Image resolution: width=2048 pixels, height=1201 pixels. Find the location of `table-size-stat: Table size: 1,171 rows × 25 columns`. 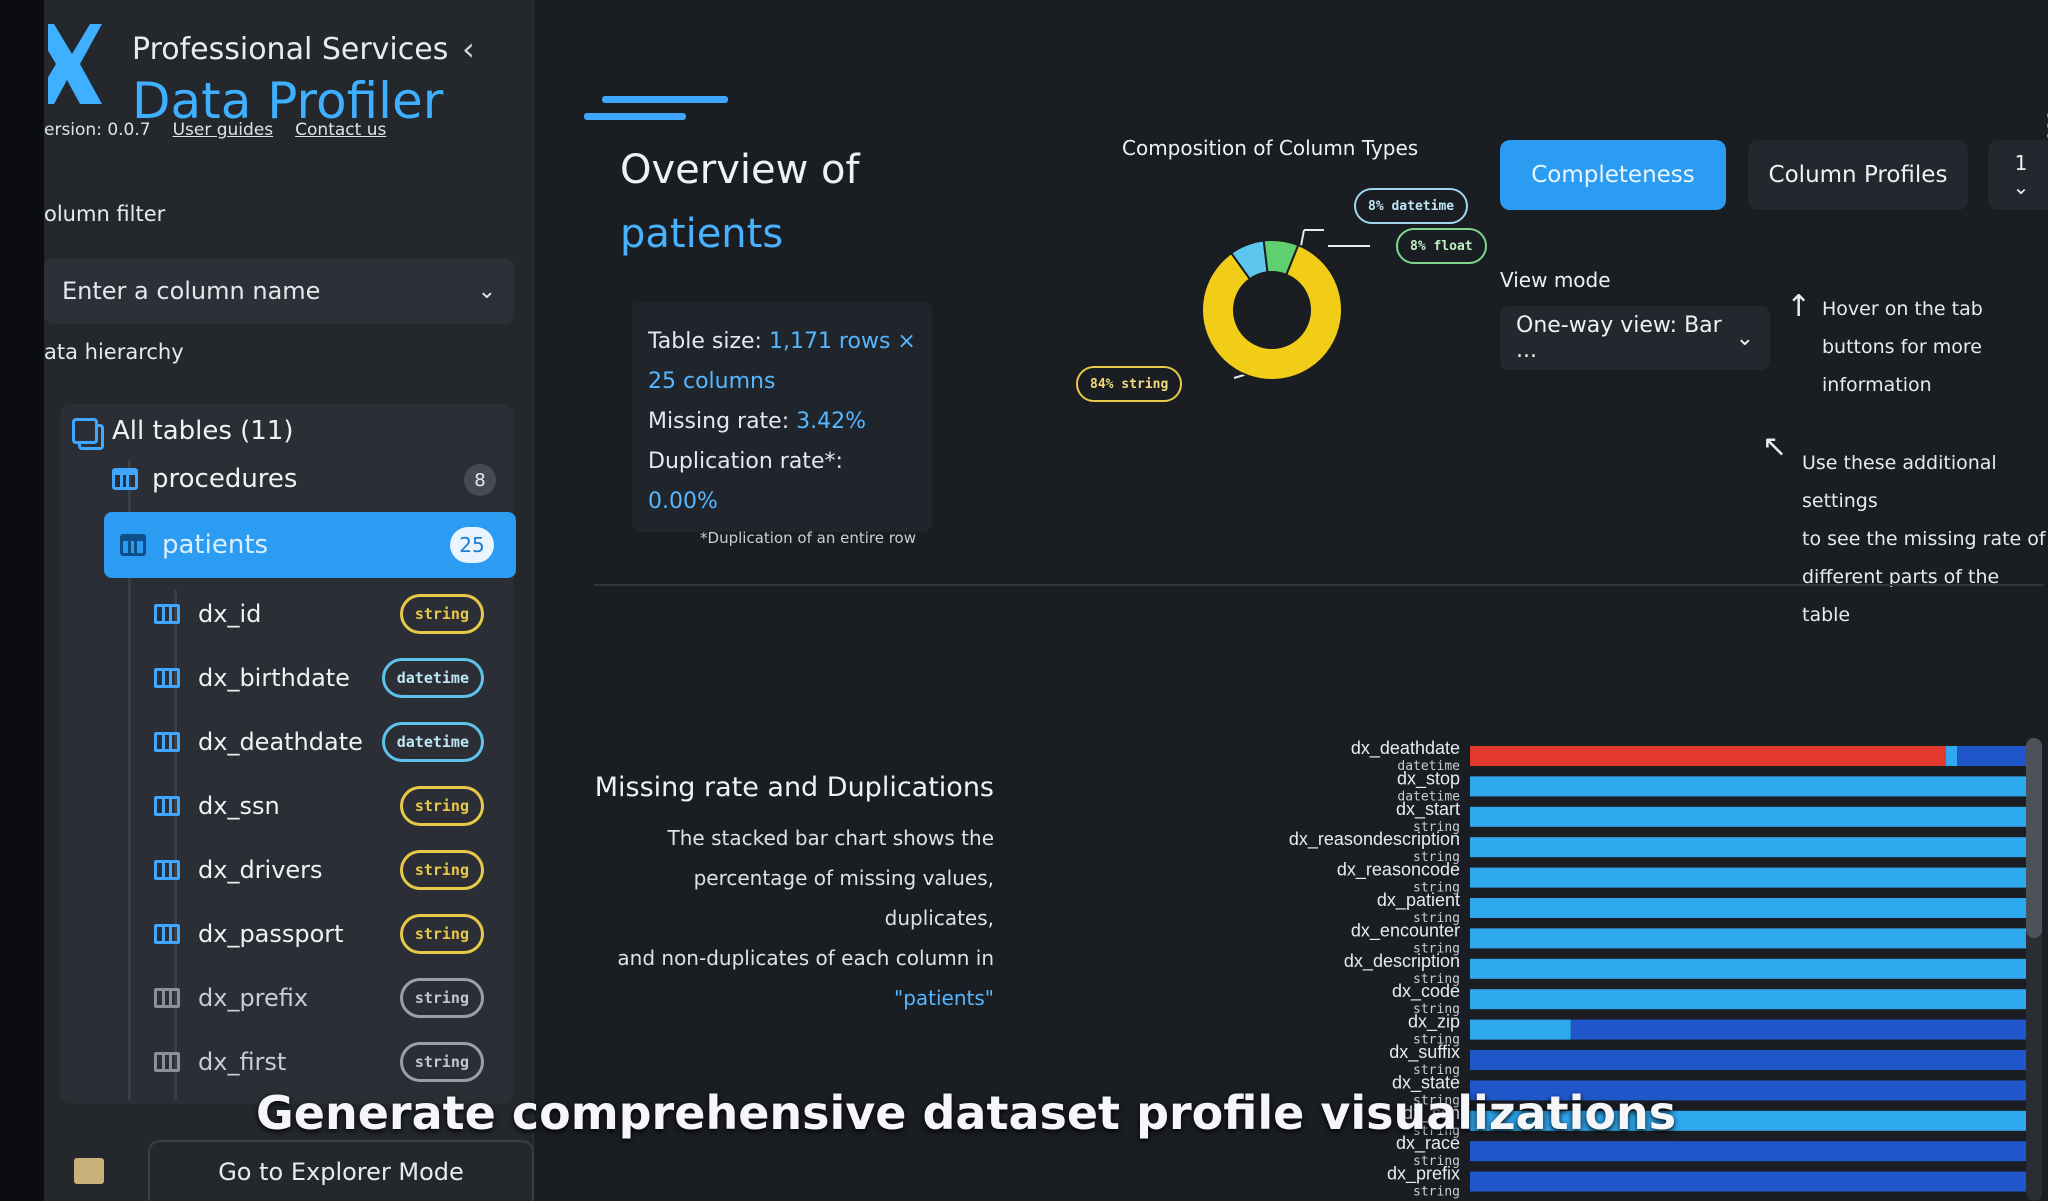

table-size-stat: Table size: 1,171 rows × 25 columns is located at coordinates (782, 361).